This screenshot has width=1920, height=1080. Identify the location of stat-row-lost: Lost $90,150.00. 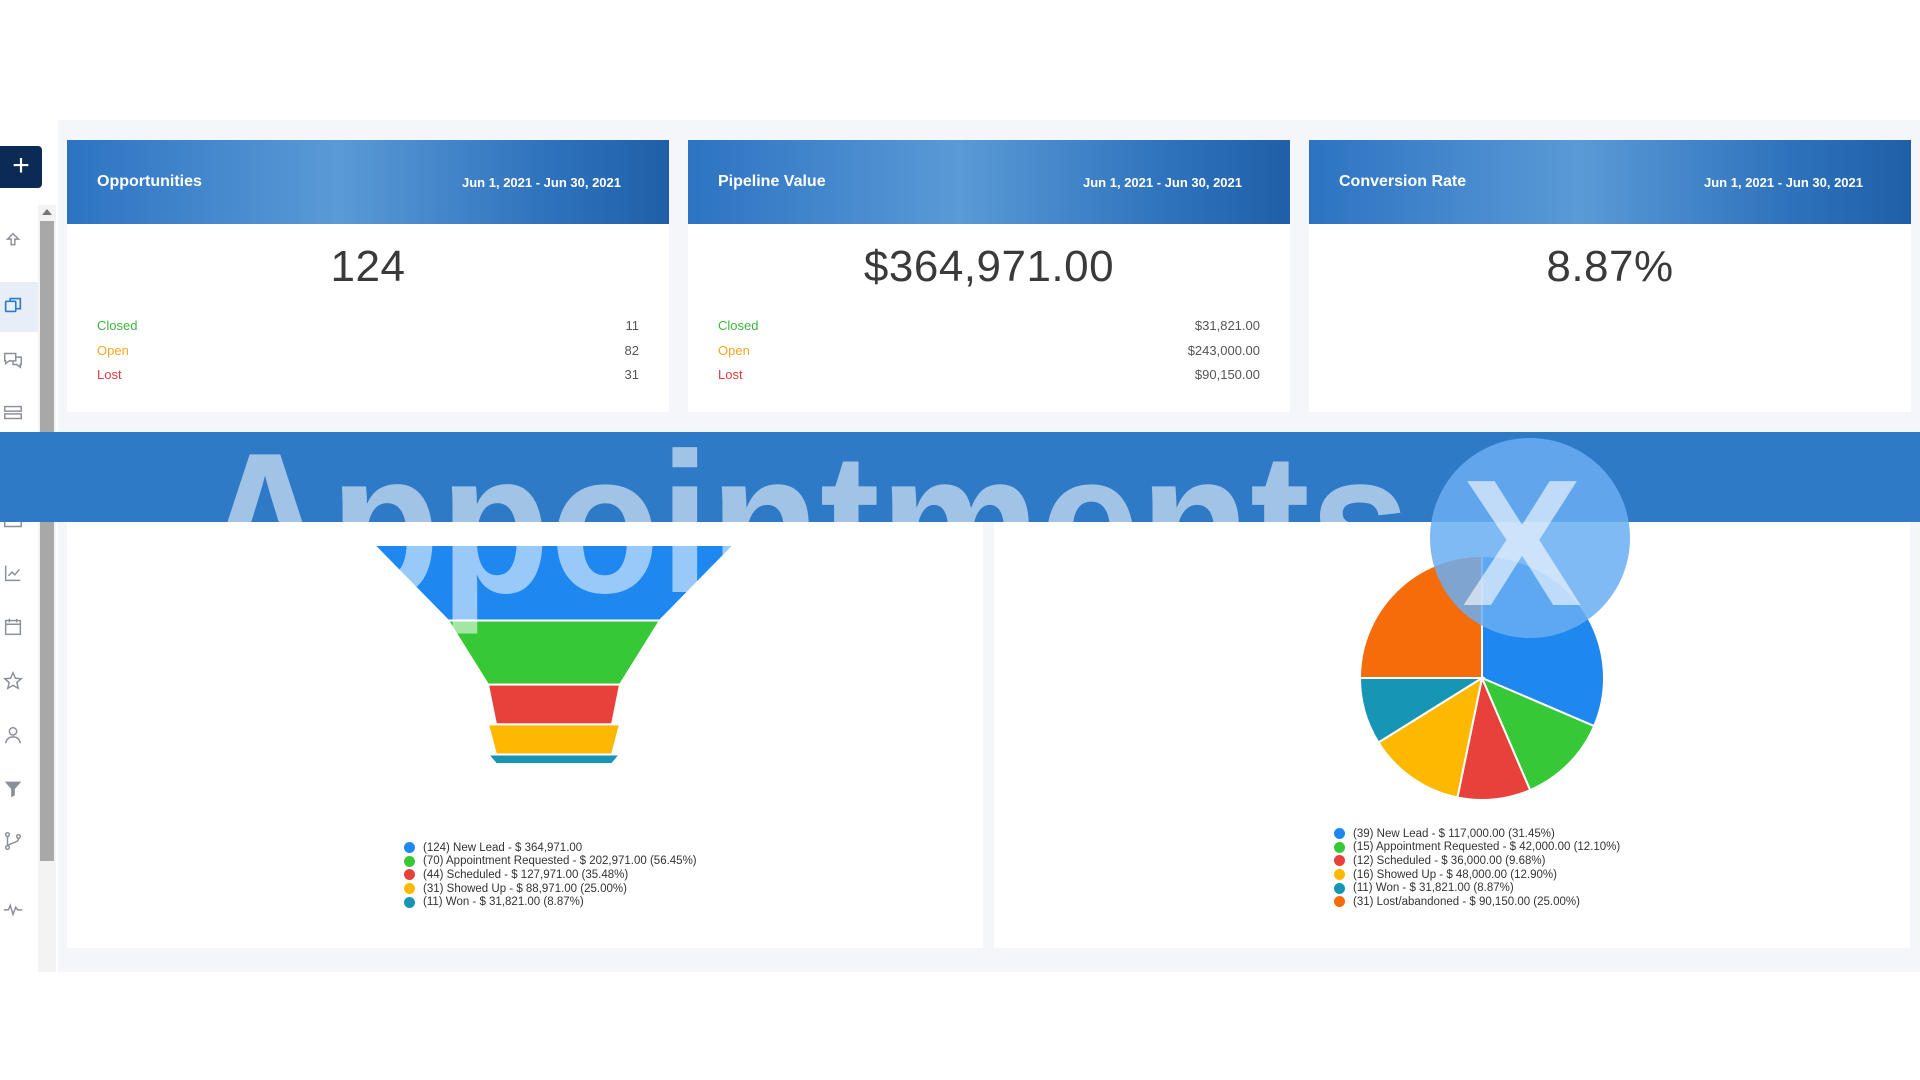
(989, 379).